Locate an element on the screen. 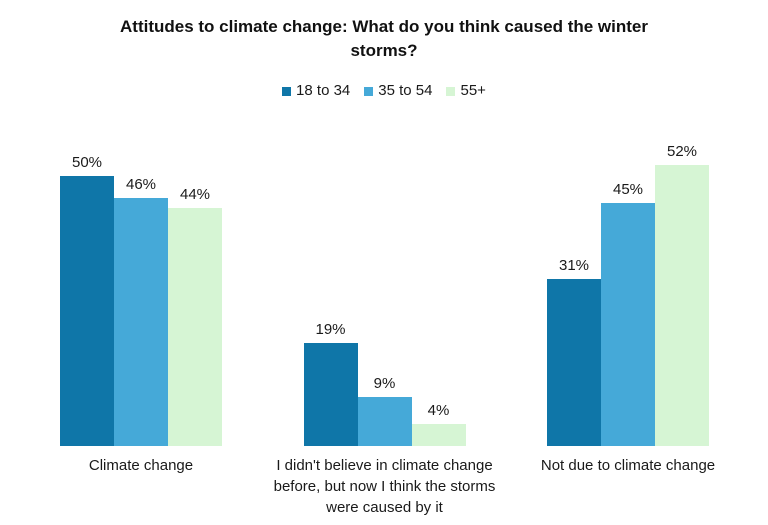  bar-35-to-54-i-didn-t: 9% is located at coordinates (384, 410).